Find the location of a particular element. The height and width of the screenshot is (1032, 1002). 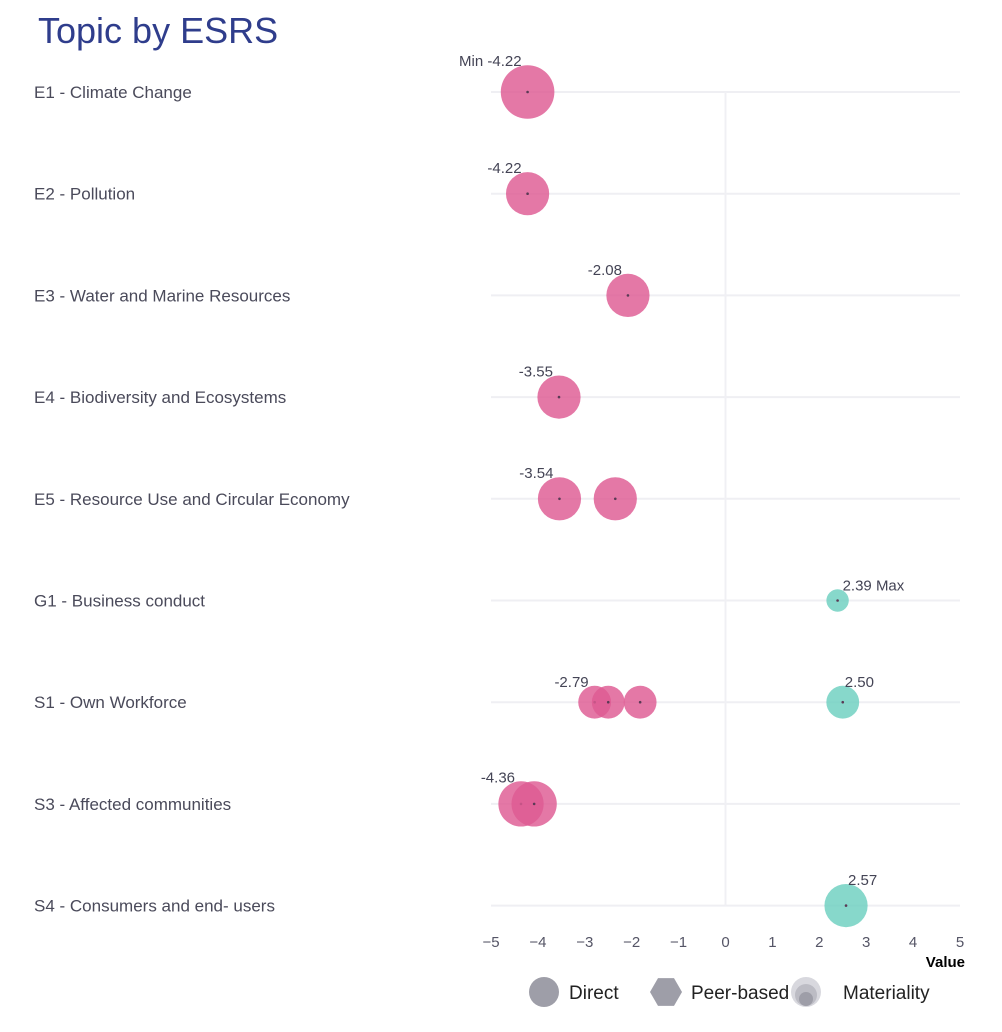

legend-peer-based-icon is located at coordinates (666, 992).